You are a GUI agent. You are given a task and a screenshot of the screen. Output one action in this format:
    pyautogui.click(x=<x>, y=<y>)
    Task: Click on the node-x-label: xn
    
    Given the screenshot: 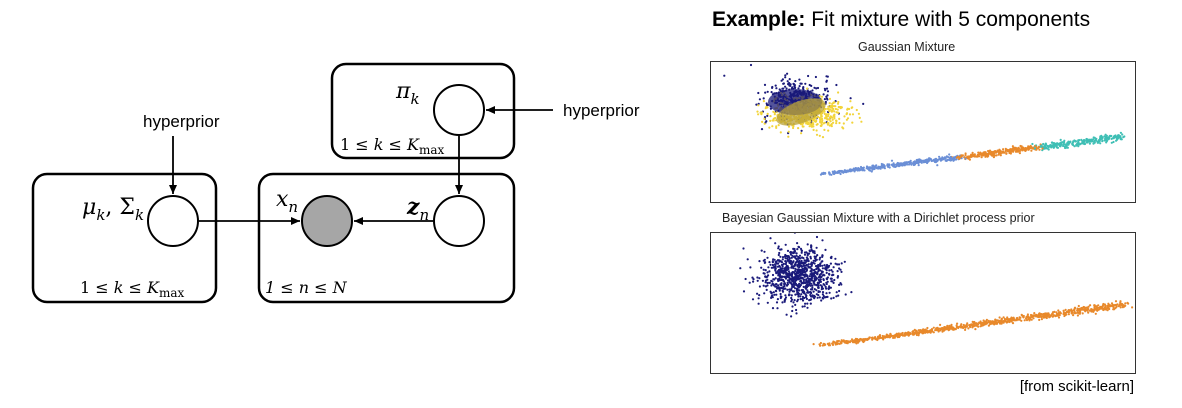 What is the action you would take?
    pyautogui.click(x=287, y=201)
    